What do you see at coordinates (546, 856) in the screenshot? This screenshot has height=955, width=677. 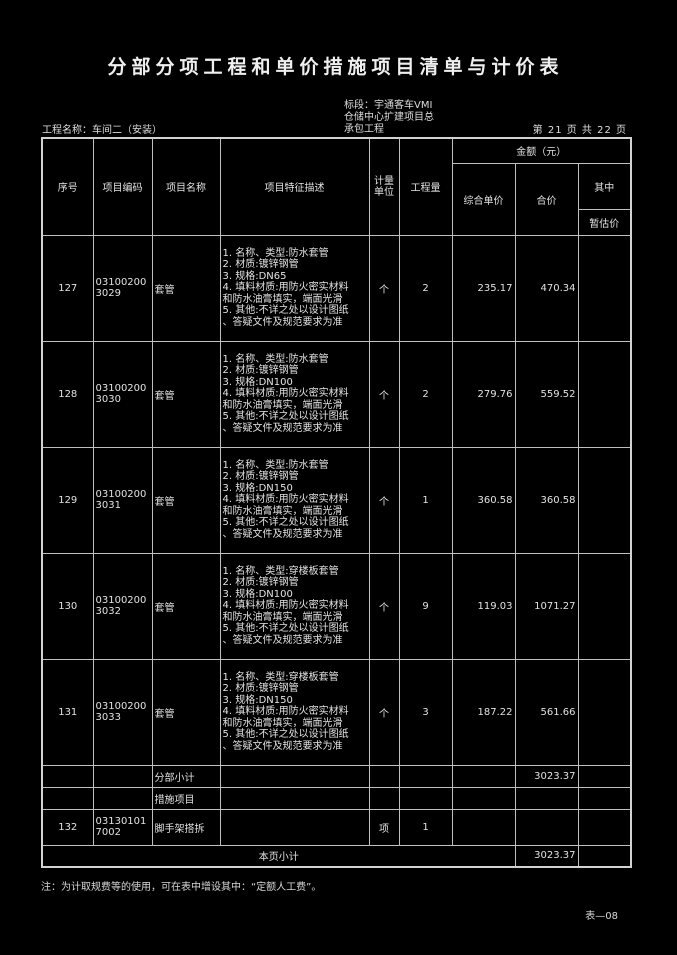 I see `page-subtotal-value: 3023.37` at bounding box center [546, 856].